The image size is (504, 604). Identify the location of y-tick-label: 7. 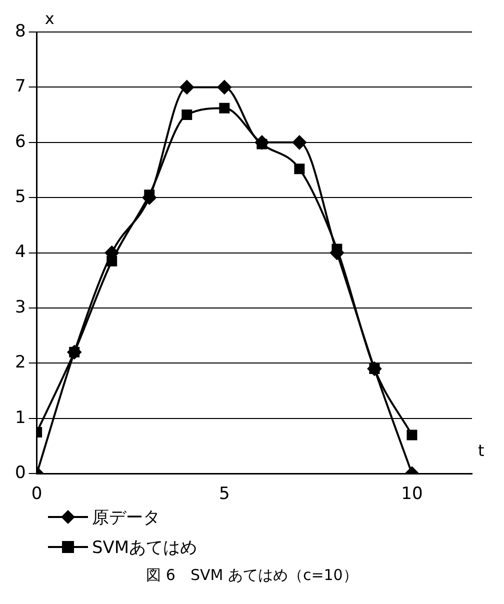
(20, 86).